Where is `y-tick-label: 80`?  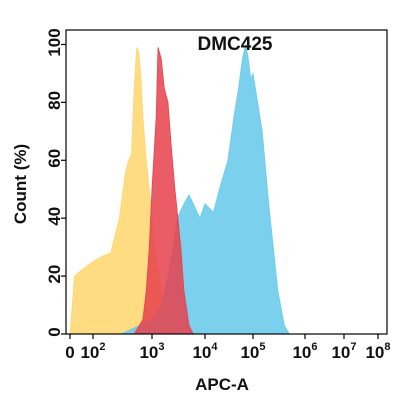 y-tick-label: 80 is located at coordinates (54, 100).